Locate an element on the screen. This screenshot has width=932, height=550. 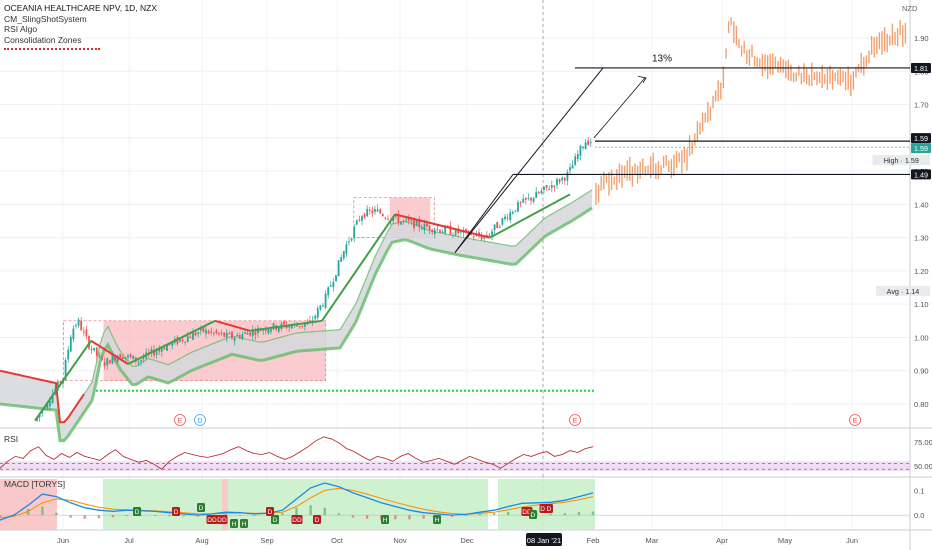
indicator-slingshot: CM_SlingShotSystem is located at coordinates (45, 18).